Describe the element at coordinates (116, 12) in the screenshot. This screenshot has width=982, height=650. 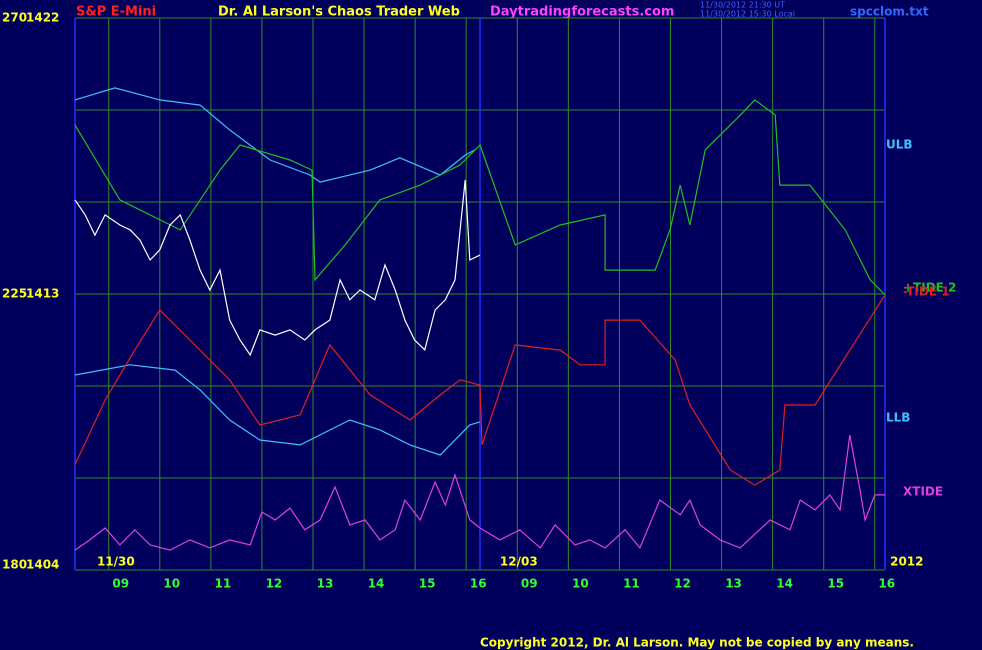
I see `symbol: S&P E-Mini` at that location.